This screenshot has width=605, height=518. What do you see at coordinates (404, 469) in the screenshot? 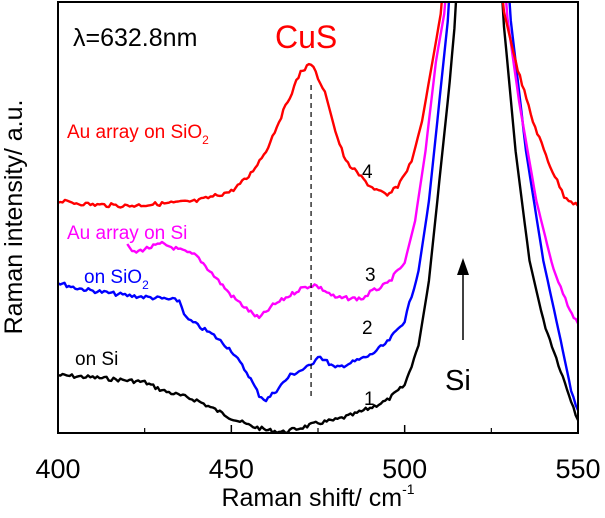
I see `x-tick-label: 500` at bounding box center [404, 469].